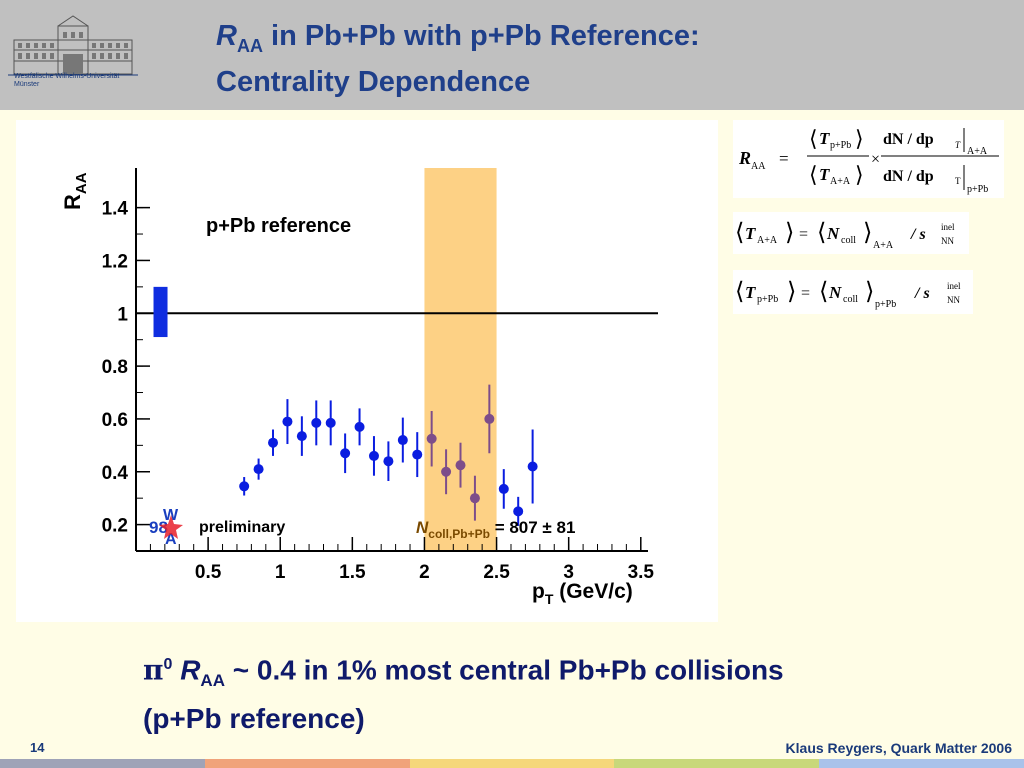 The image size is (1024, 768). What do you see at coordinates (153, 670) in the screenshot?
I see `pi-symbol: π` at bounding box center [153, 670].